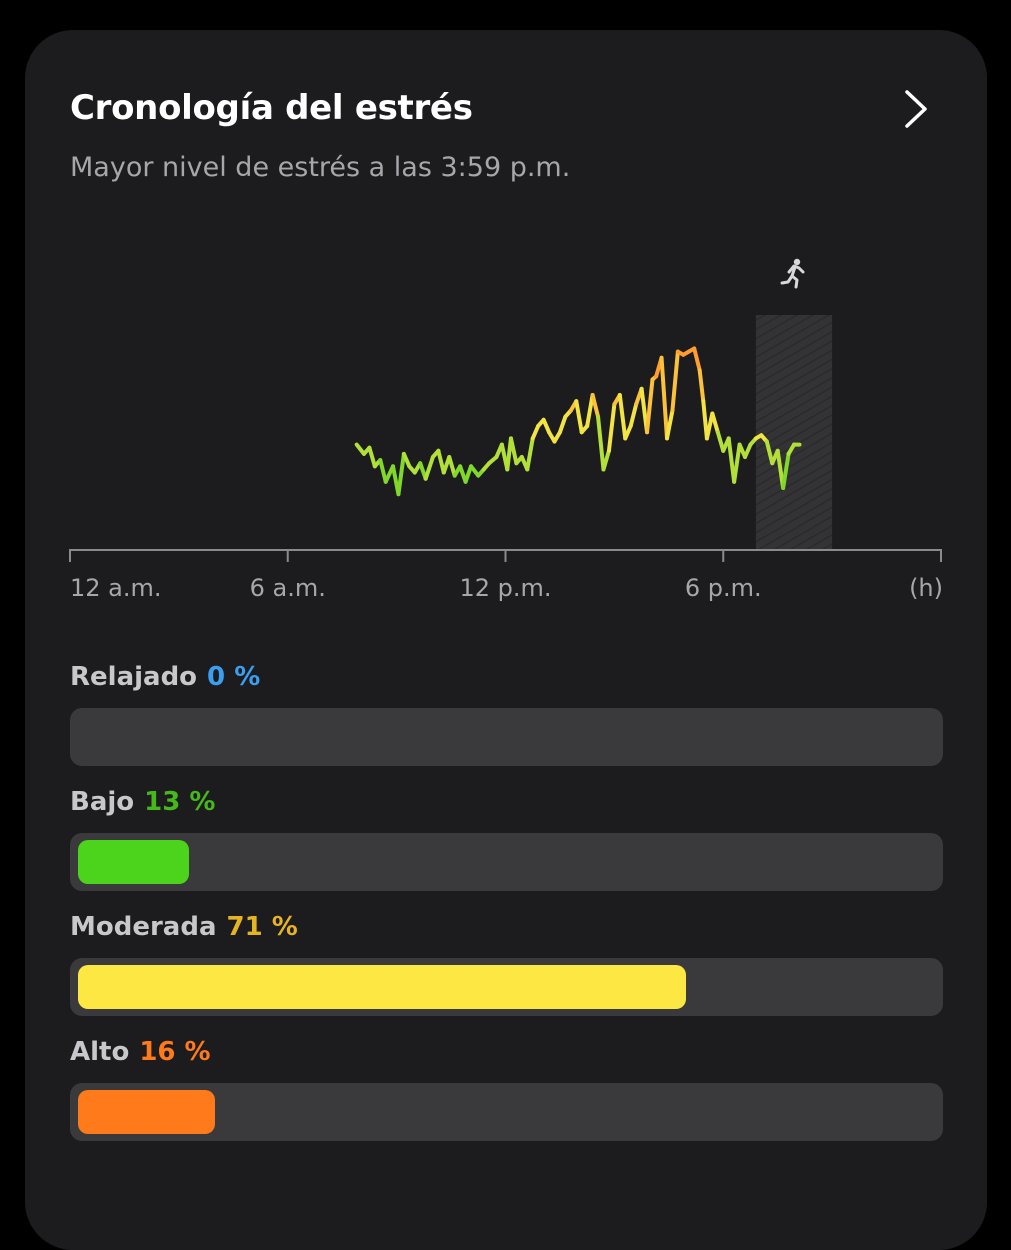  What do you see at coordinates (506, 802) in the screenshot?
I see `stress-level-label: Bajo 13 %` at bounding box center [506, 802].